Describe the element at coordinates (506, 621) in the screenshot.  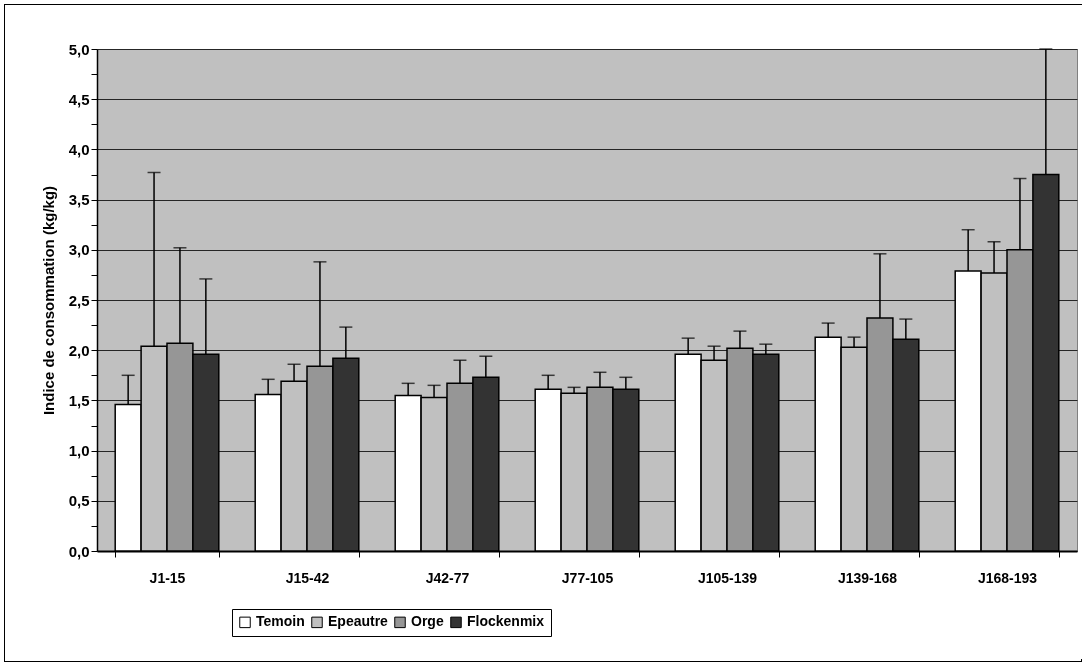
I see `legend-label: Flockenmix` at that location.